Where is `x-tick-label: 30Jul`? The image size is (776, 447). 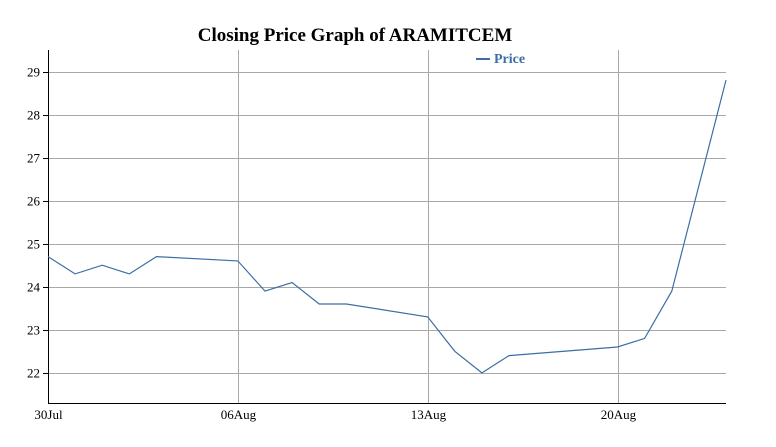
x-tick-label: 30Jul is located at coordinates (48, 414).